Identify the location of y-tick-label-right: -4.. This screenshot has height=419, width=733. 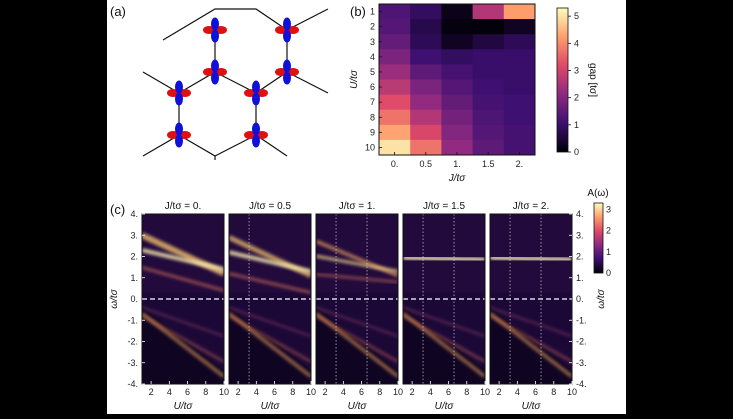
(581, 384).